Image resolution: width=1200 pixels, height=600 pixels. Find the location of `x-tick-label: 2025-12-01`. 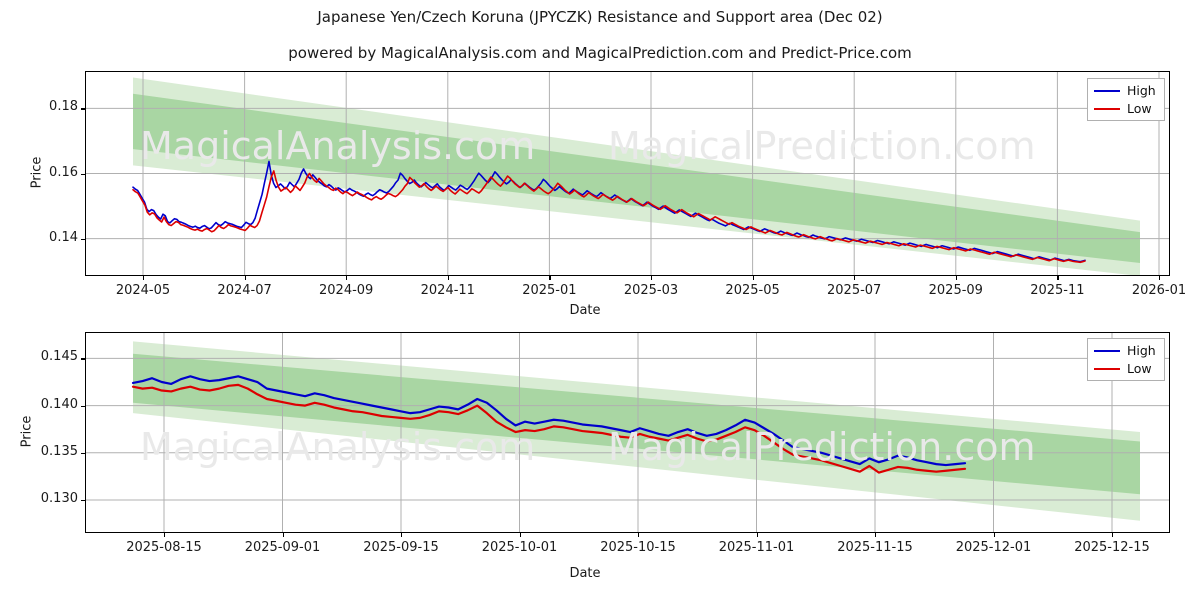

x-tick-label: 2025-12-01 is located at coordinates (993, 547).